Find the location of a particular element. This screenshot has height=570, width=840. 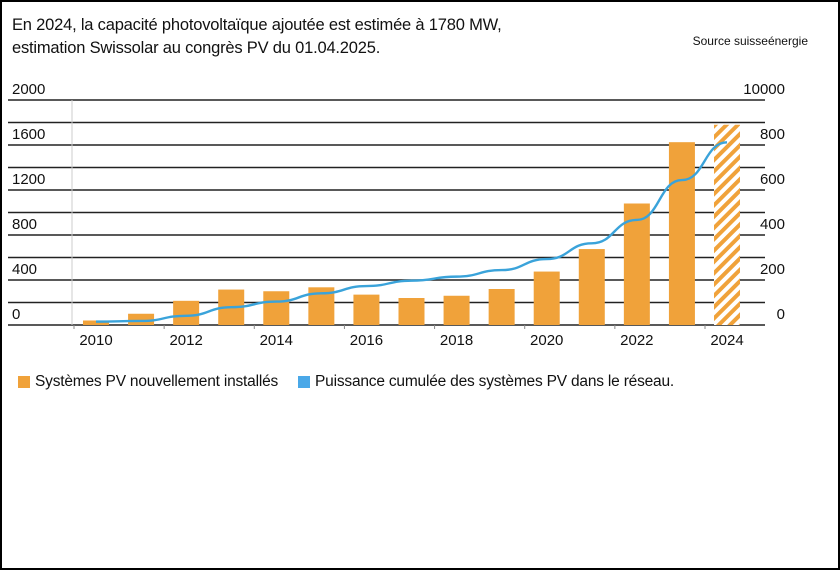

legend-item-bars: Systèmes PV nouvellement installés is located at coordinates (148, 382).